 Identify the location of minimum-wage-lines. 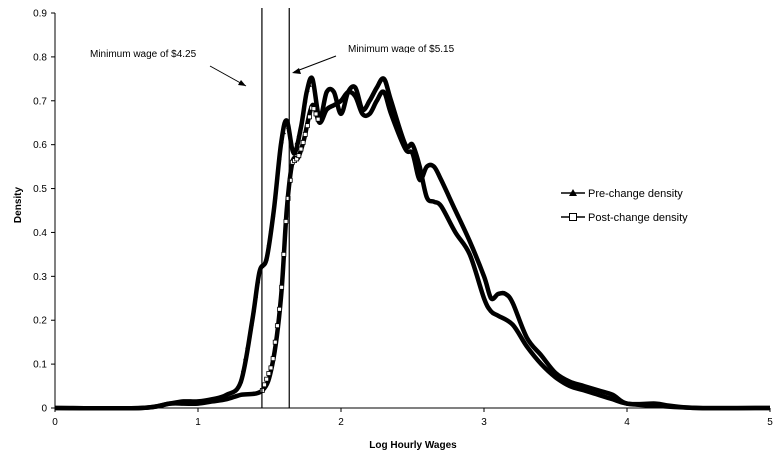
(275, 208).